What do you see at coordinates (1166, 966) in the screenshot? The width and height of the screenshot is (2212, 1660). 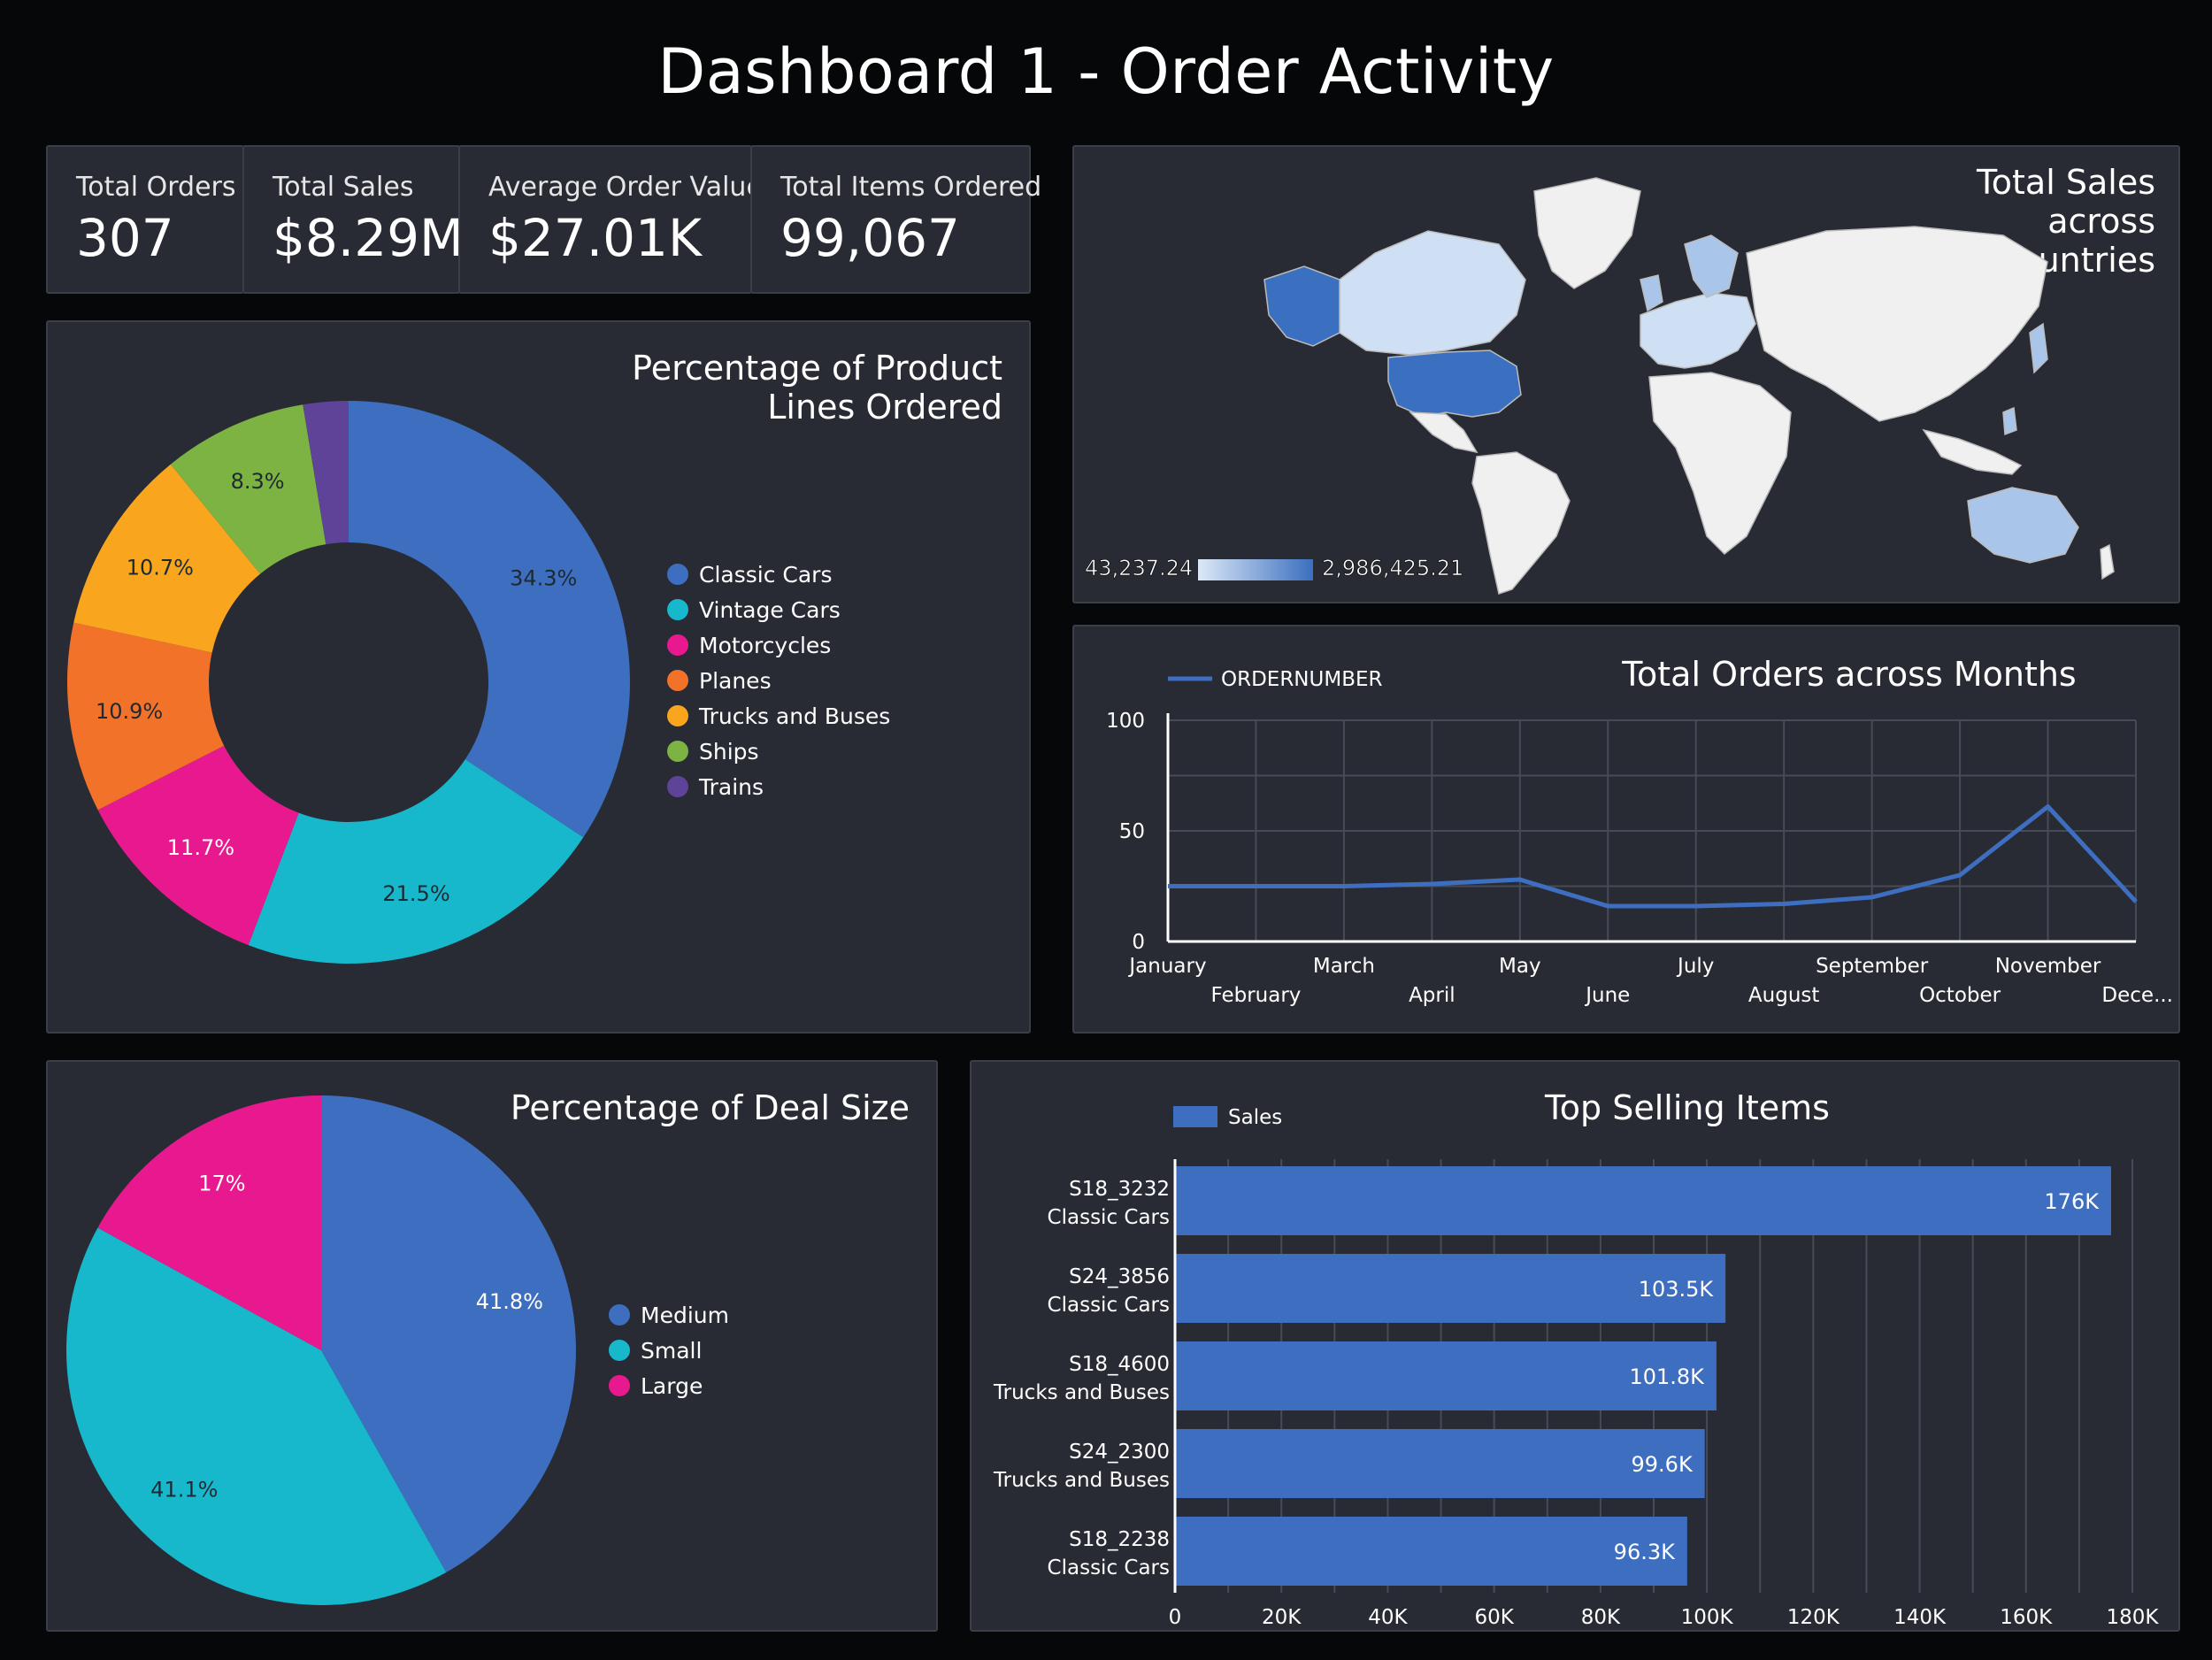 I see `x-tick-label: January` at bounding box center [1166, 966].